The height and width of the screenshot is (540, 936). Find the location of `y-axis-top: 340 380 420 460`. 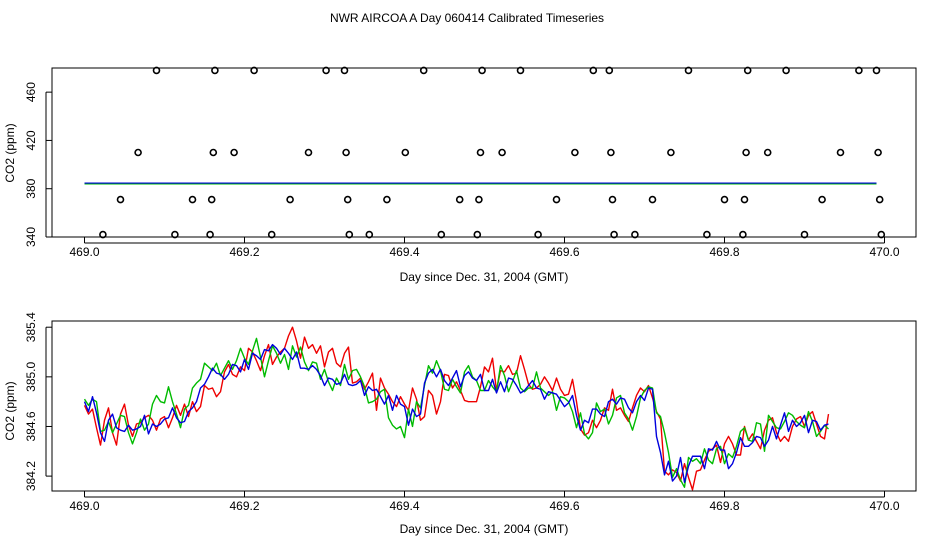

y-axis-top: 340 380 420 460 is located at coordinates (38, 164).